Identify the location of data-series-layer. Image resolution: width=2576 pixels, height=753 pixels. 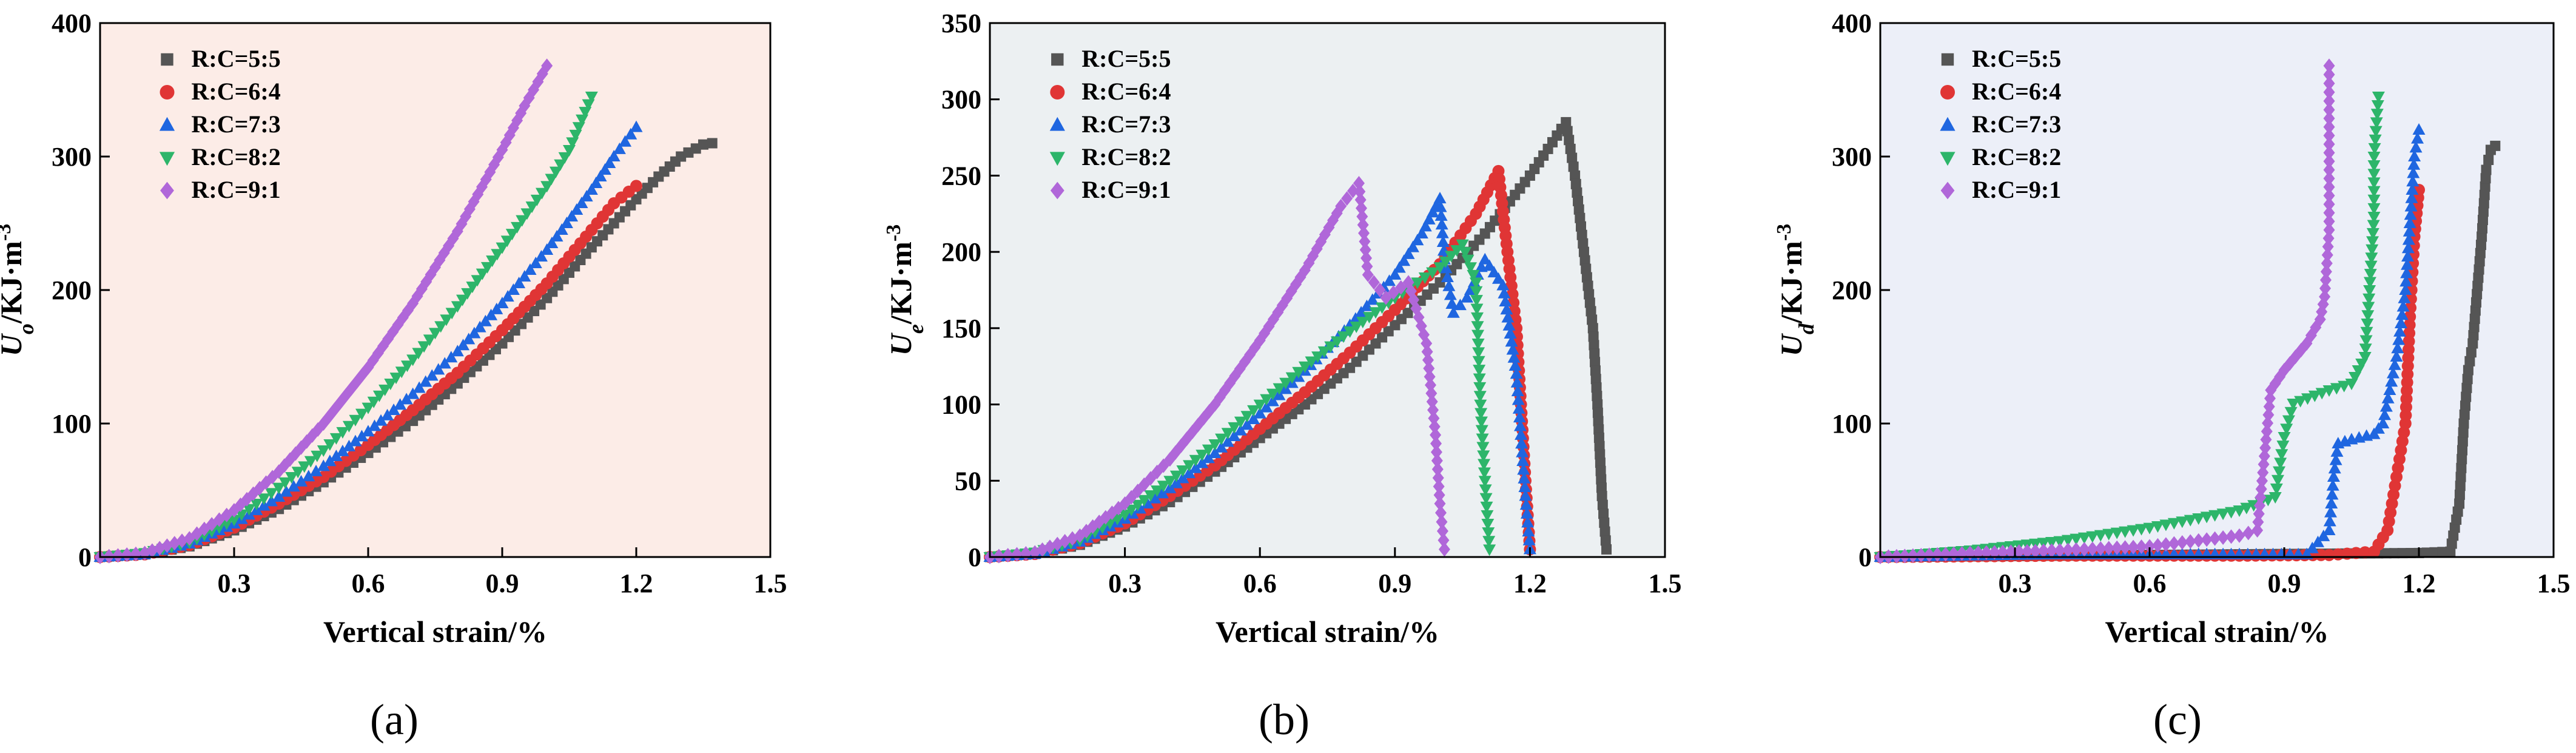
(1297, 340).